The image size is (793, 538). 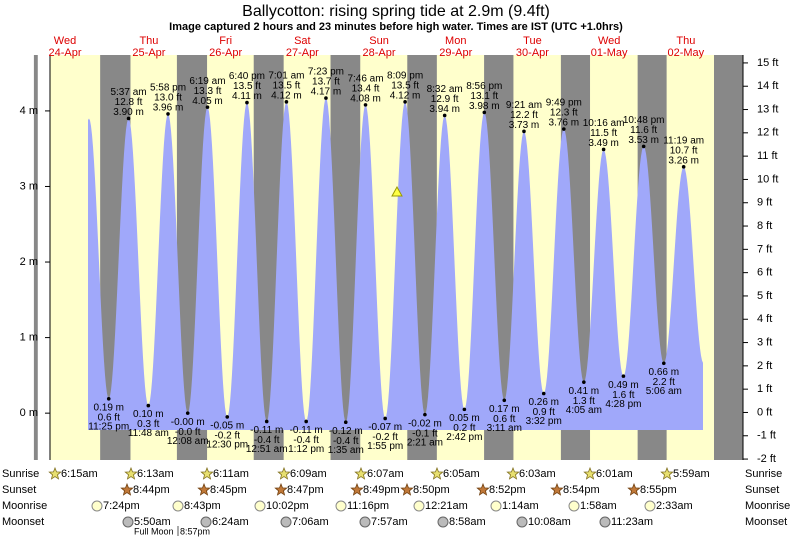 What do you see at coordinates (623, 395) in the screenshot?
I see `tide-height-ft: 1.6 ft` at bounding box center [623, 395].